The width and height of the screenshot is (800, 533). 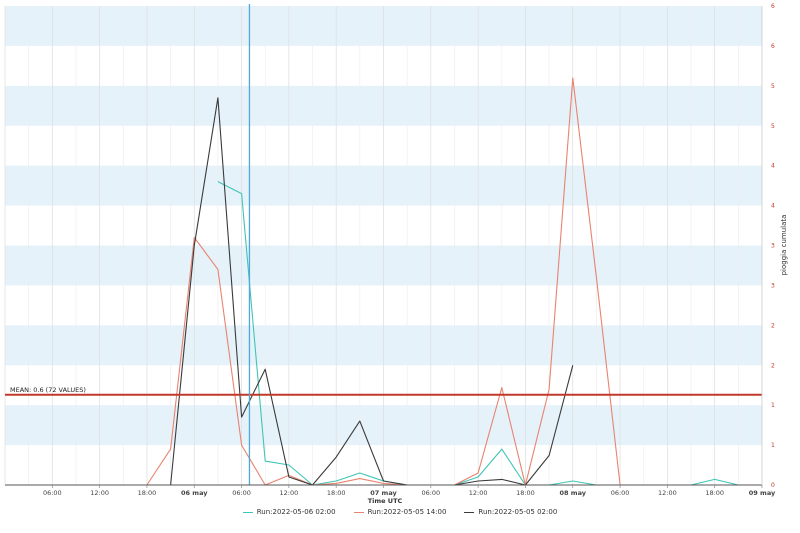 What do you see at coordinates (773, 6) in the screenshot?
I see `y-tick-label-top: 6` at bounding box center [773, 6].